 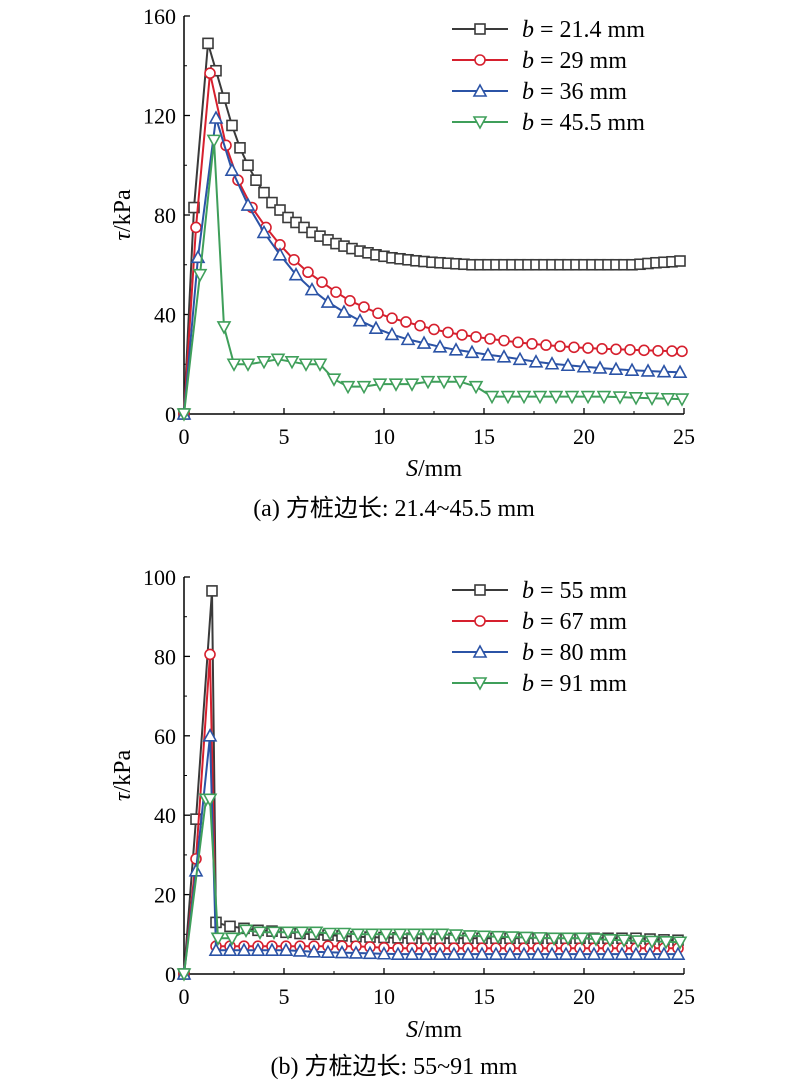 What do you see at coordinates (574, 61) in the screenshot?
I see `legend-label: b = 29 mm` at bounding box center [574, 61].